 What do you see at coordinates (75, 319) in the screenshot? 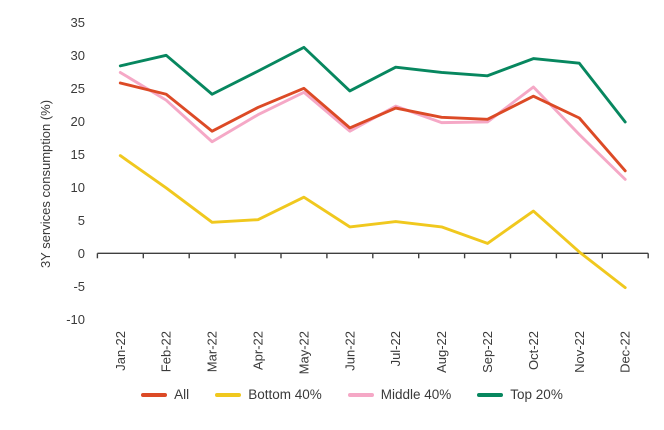
I see `y-tick-label: -10` at bounding box center [75, 319].